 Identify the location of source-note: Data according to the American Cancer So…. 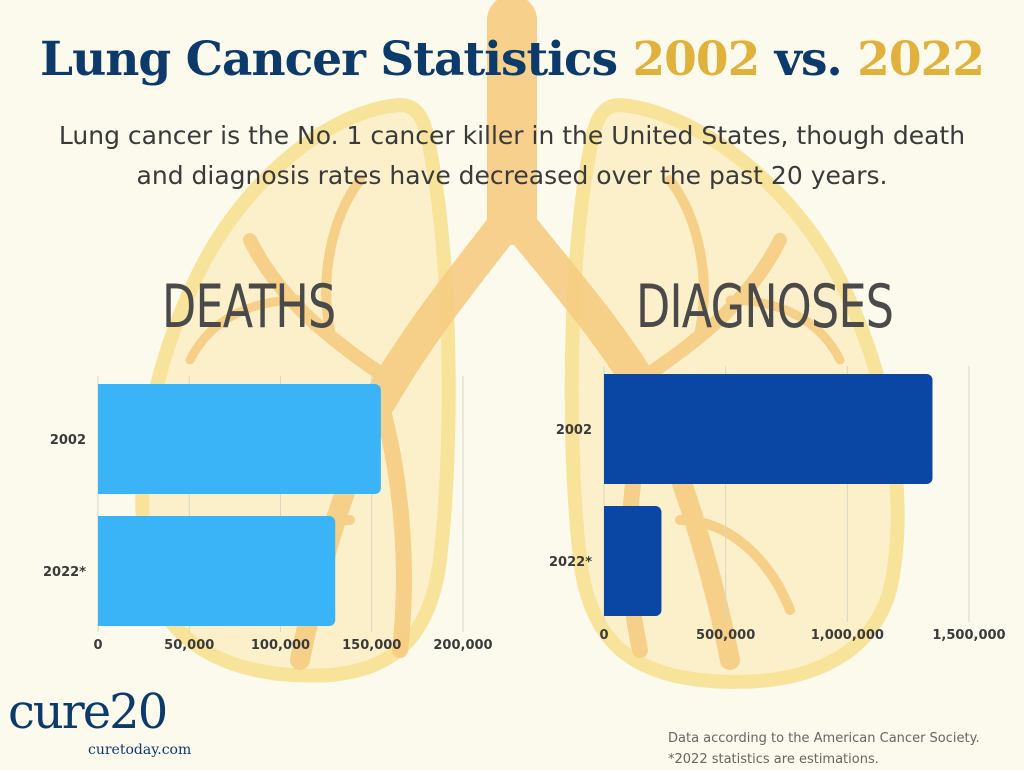
(824, 749).